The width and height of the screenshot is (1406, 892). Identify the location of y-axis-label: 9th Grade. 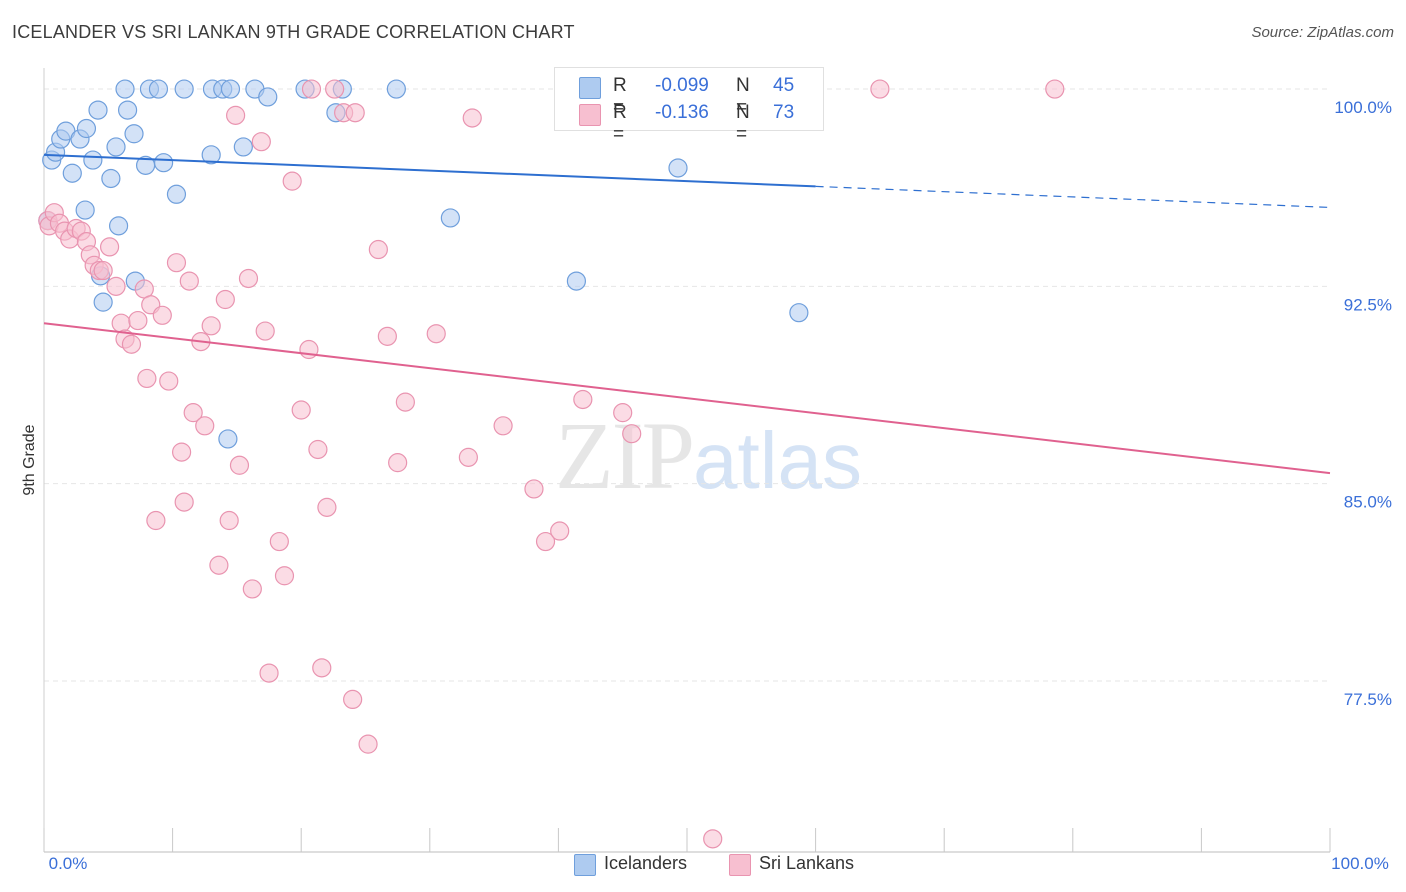
(29, 459).